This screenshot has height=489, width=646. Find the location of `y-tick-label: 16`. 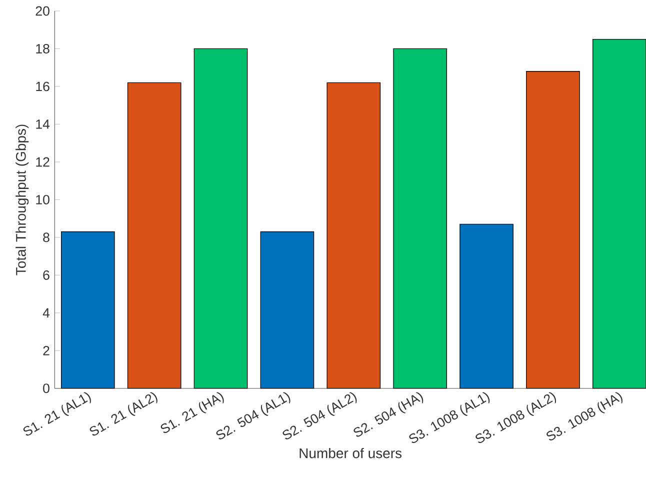

y-tick-label: 16 is located at coordinates (43, 87).